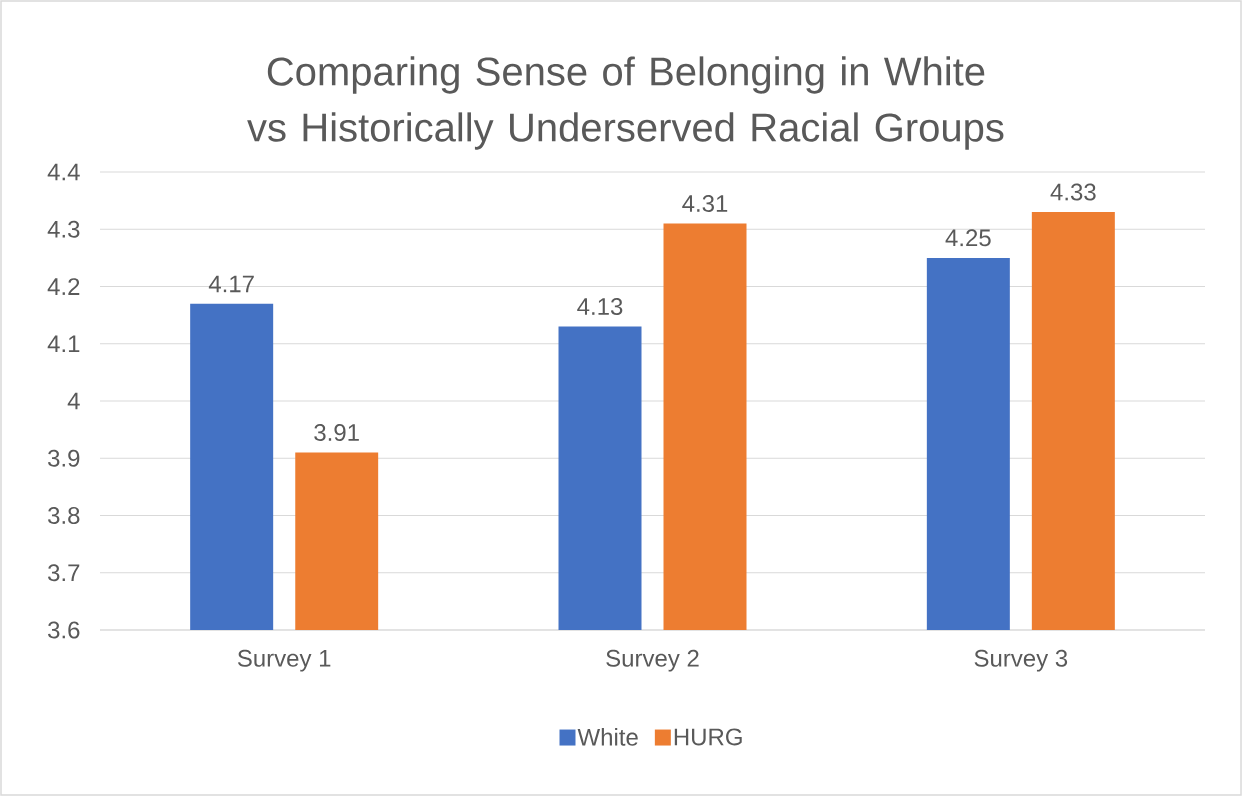 The height and width of the screenshot is (796, 1242). I want to click on y-tick-label: 3.9, so click(64, 458).